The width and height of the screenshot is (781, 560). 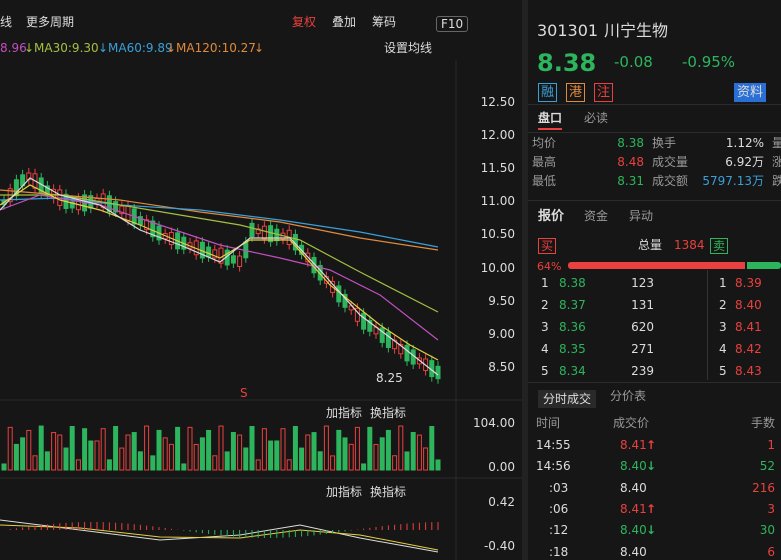 I want to click on price-tick: 10.50, so click(x=497, y=234).